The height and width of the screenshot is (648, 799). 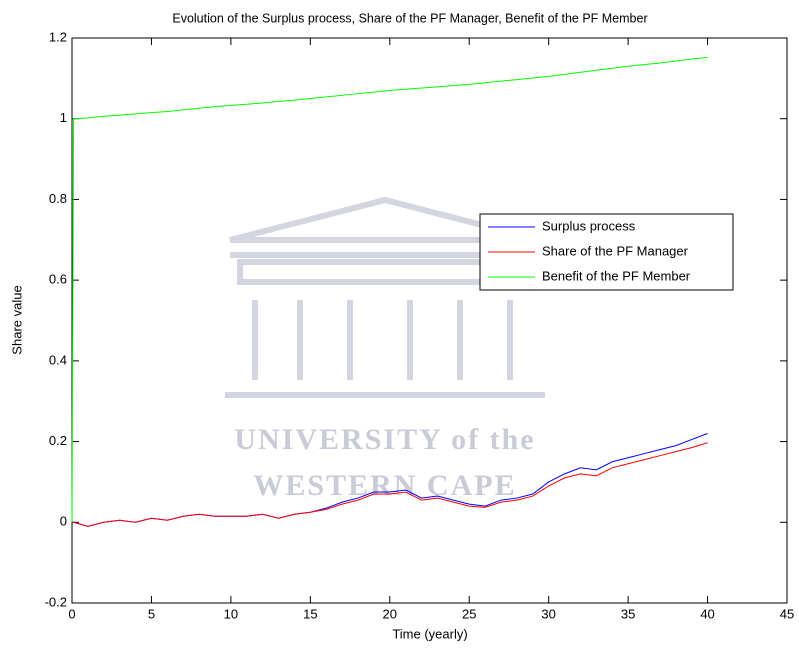 What do you see at coordinates (56, 601) in the screenshot?
I see `y-tick-label: -0.2` at bounding box center [56, 601].